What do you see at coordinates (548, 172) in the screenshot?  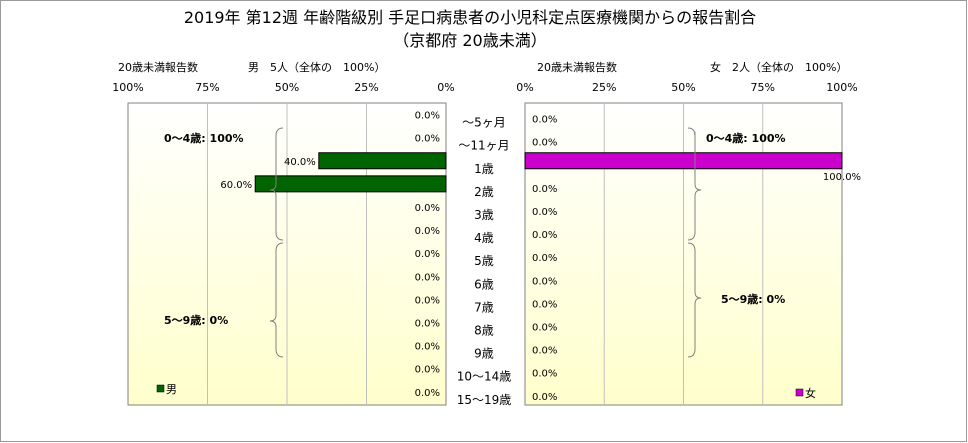 I see `bars` at bounding box center [548, 172].